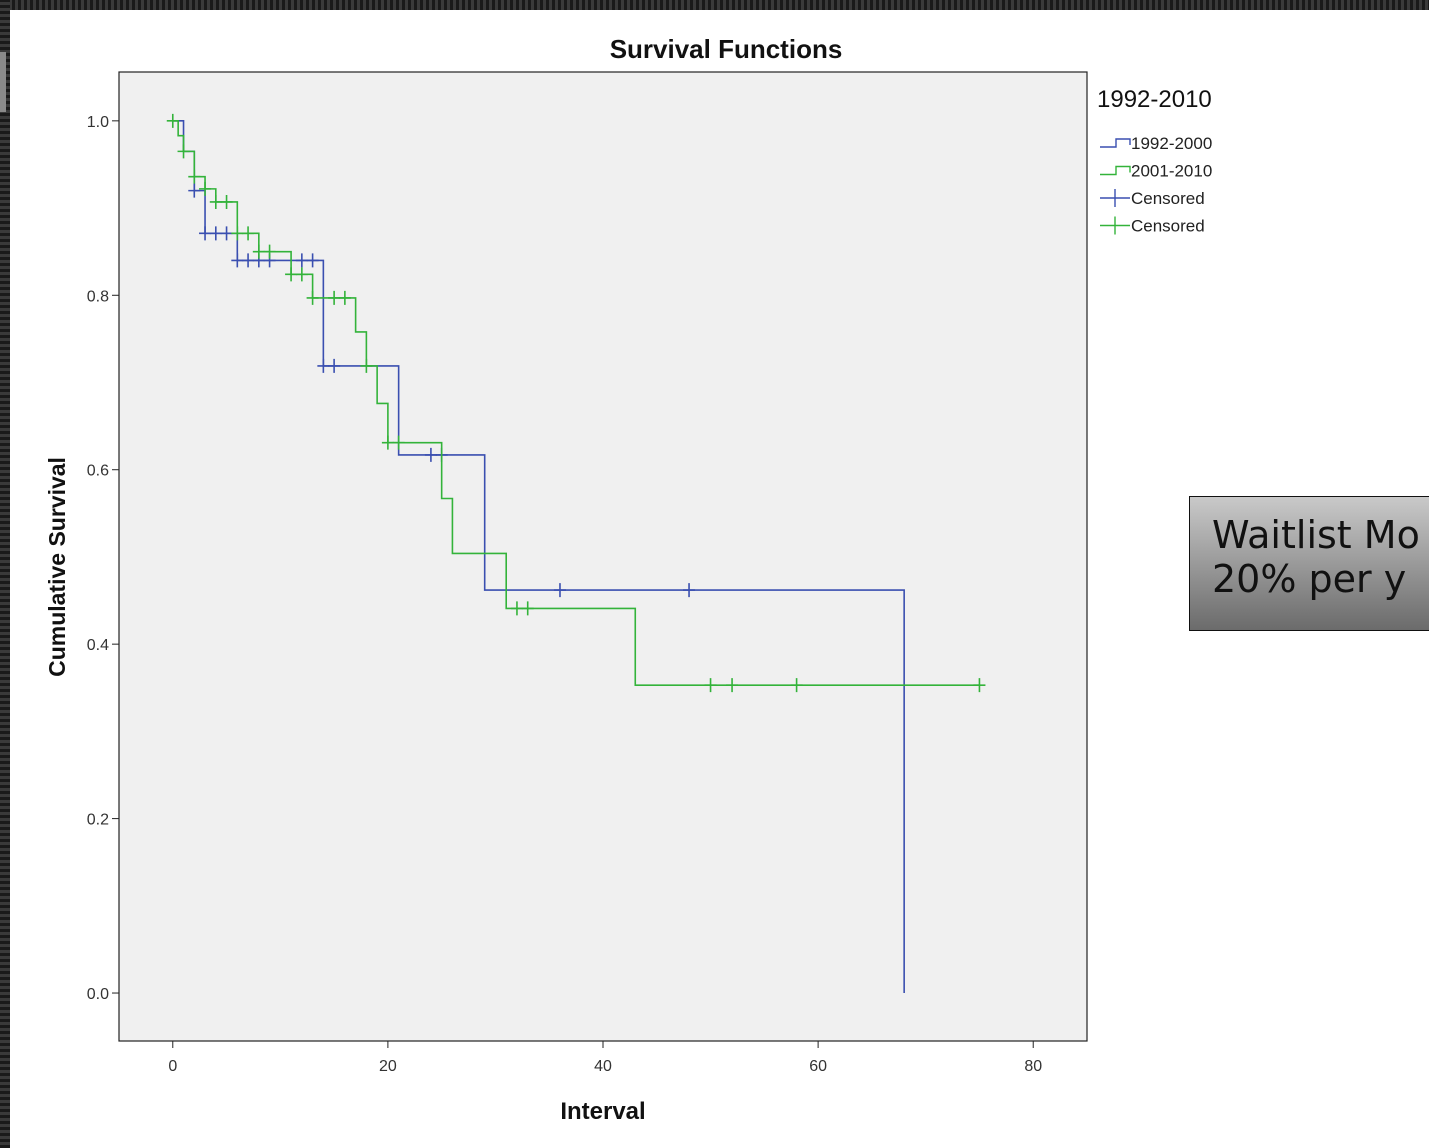 This screenshot has width=1429, height=1148. What do you see at coordinates (1171, 171) in the screenshot?
I see `legend-label-1: 2001-2010` at bounding box center [1171, 171].